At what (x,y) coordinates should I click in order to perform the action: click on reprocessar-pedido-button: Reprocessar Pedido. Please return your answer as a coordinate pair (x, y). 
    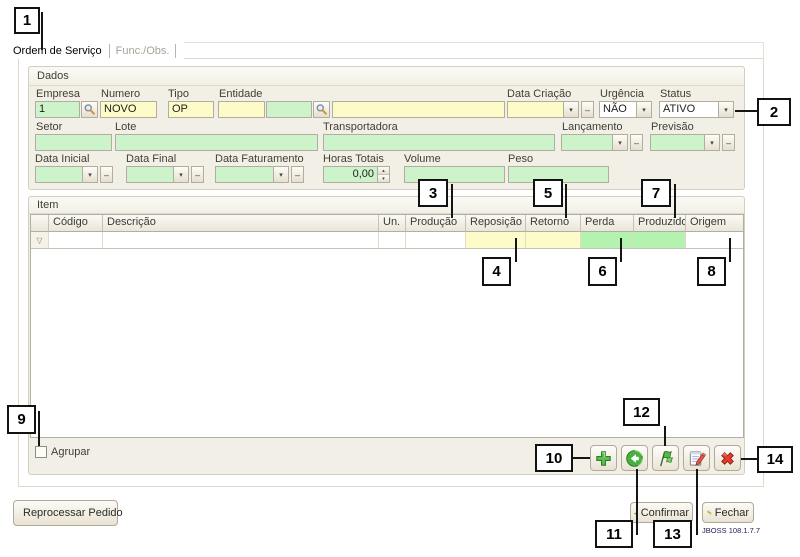
    Looking at the image, I should click on (68, 513).